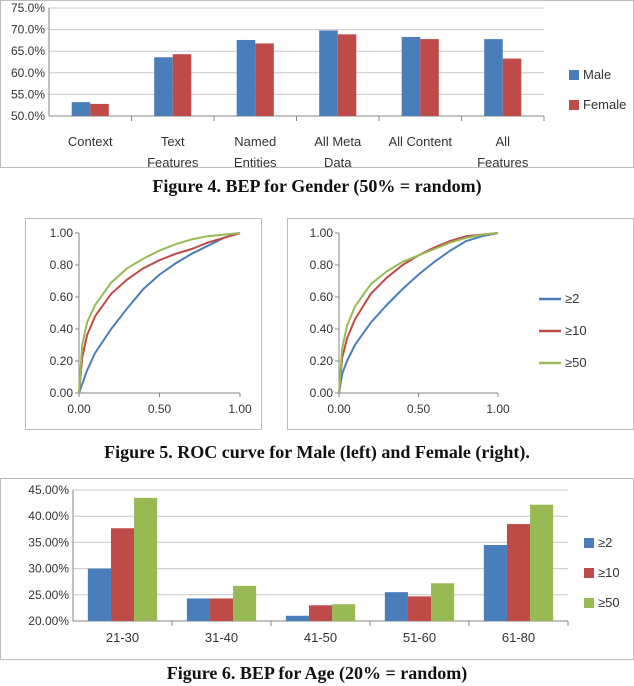  Describe the element at coordinates (48, 569) in the screenshot. I see `y-tick-label: 30.00%` at that location.